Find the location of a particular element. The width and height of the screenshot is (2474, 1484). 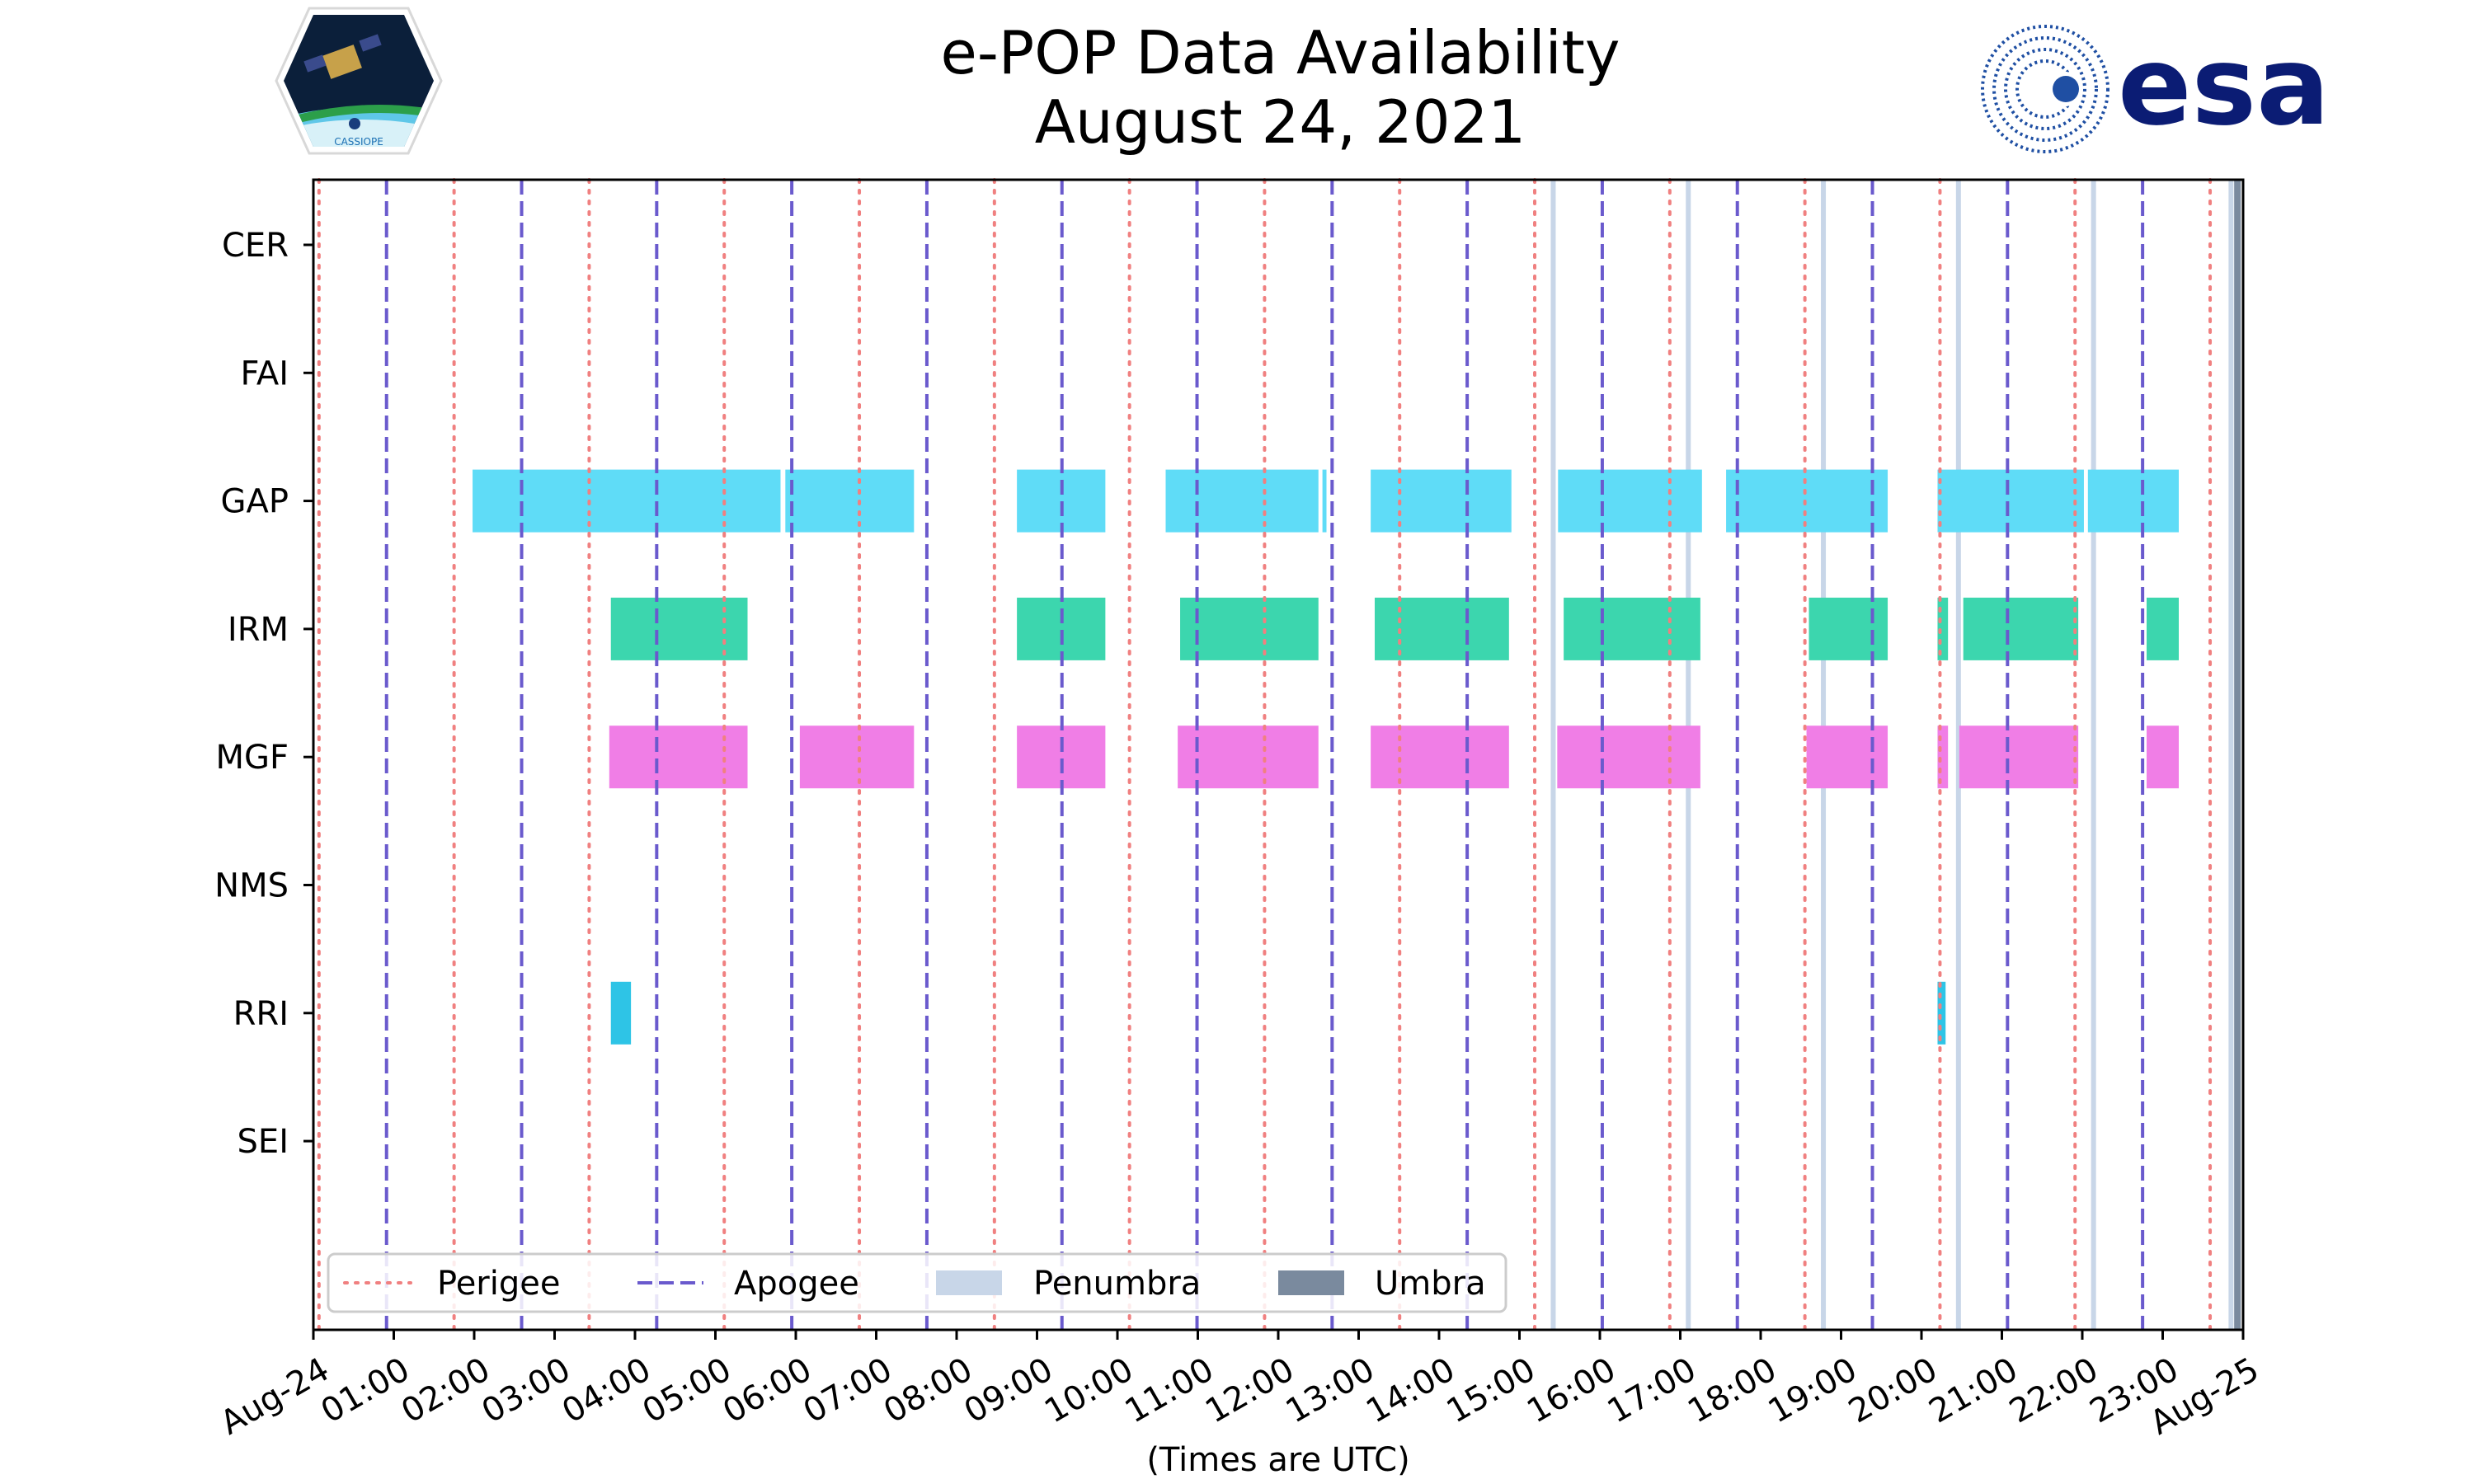

legend-apogee-label: Apogee is located at coordinates (796, 1284).